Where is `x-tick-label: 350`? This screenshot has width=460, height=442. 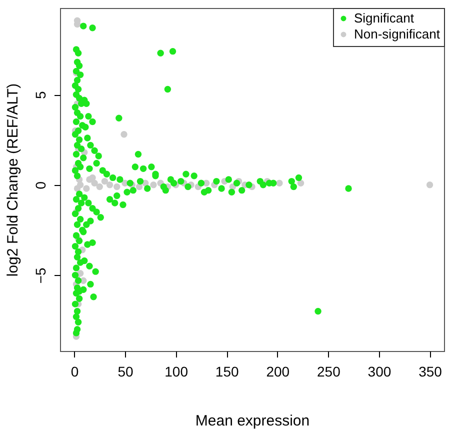 x-tick-label: 350 is located at coordinates (430, 372).